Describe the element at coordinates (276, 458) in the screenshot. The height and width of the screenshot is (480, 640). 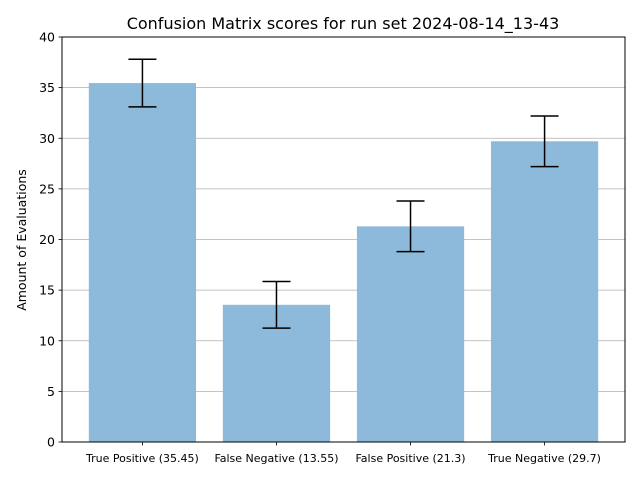
I see `x-tick-label: False Negative (13.55)` at that location.